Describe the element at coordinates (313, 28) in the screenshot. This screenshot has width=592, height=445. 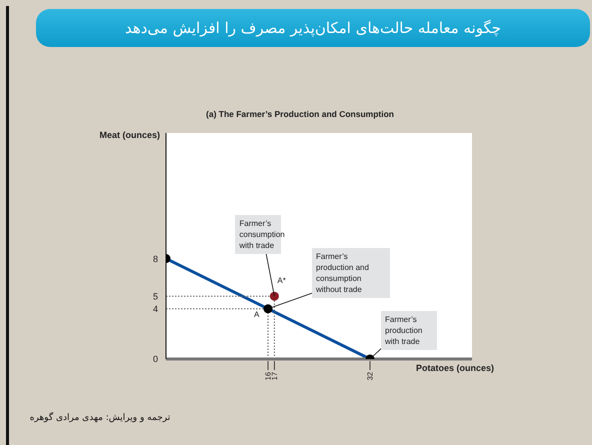
I see `chart-title: چگونه معامله حالت‌های امکان‌پذیر مصرف را افزایش می‌دهد` at that location.